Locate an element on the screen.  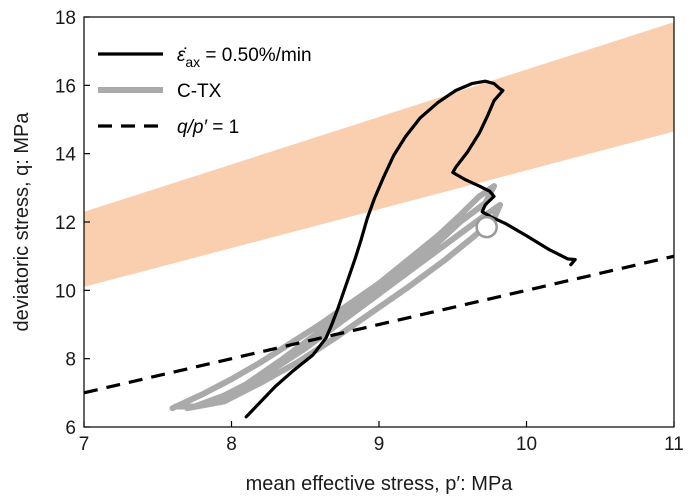
y-tick-label: 18 is located at coordinates (65, 18).